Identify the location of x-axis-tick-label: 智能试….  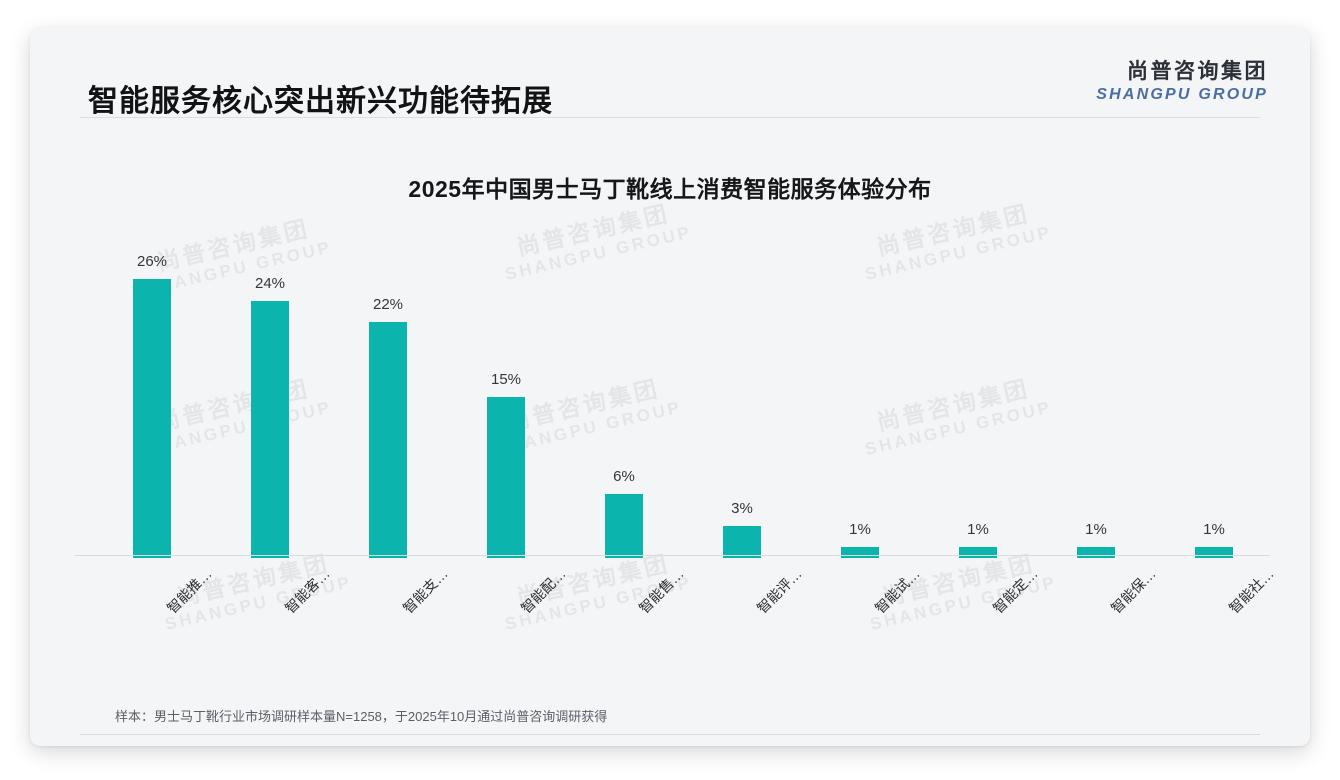
(897, 591).